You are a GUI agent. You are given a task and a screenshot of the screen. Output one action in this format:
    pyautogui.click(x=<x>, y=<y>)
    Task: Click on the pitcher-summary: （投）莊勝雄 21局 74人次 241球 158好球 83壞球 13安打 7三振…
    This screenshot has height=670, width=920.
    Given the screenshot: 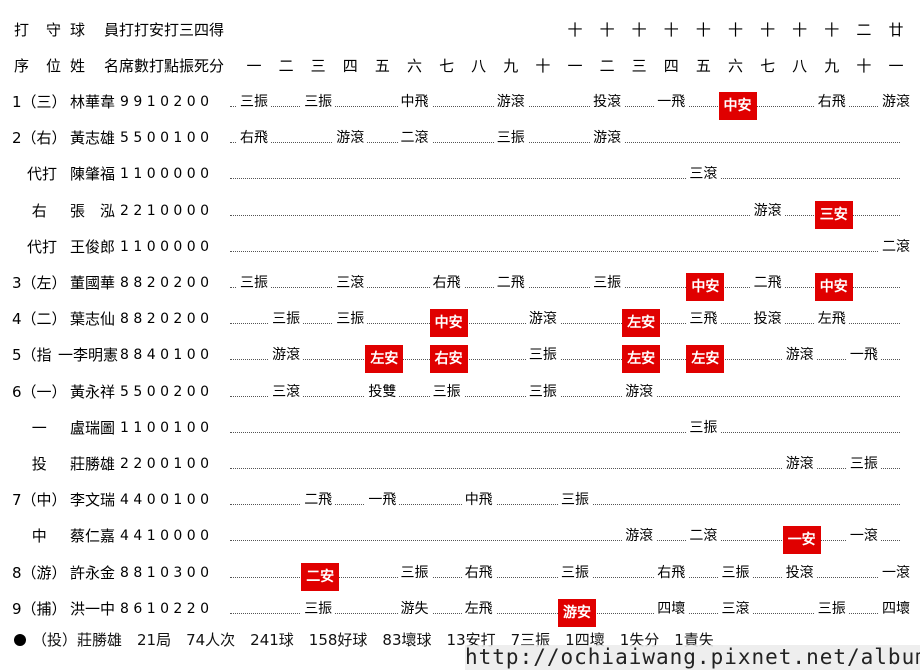 What is the action you would take?
    pyautogui.click(x=364, y=640)
    